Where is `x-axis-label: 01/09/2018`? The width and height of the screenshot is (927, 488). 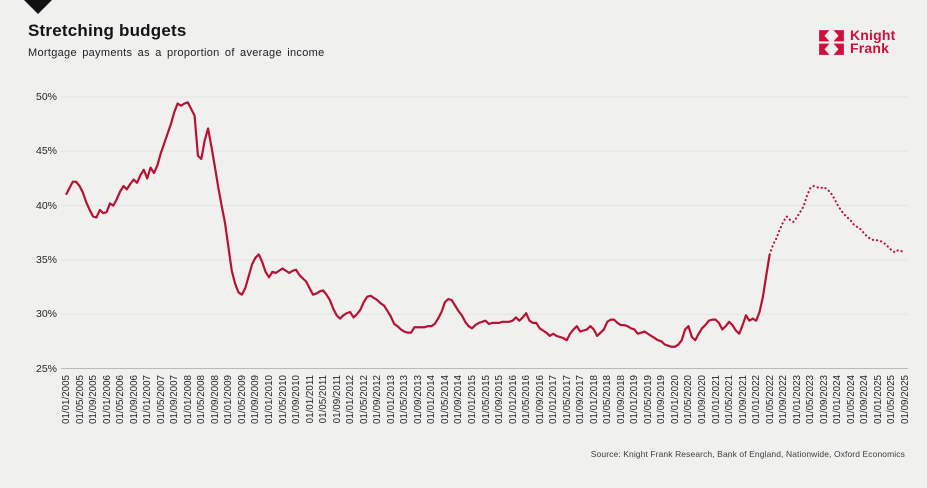
x-axis-label: 01/09/2018 is located at coordinates (621, 399).